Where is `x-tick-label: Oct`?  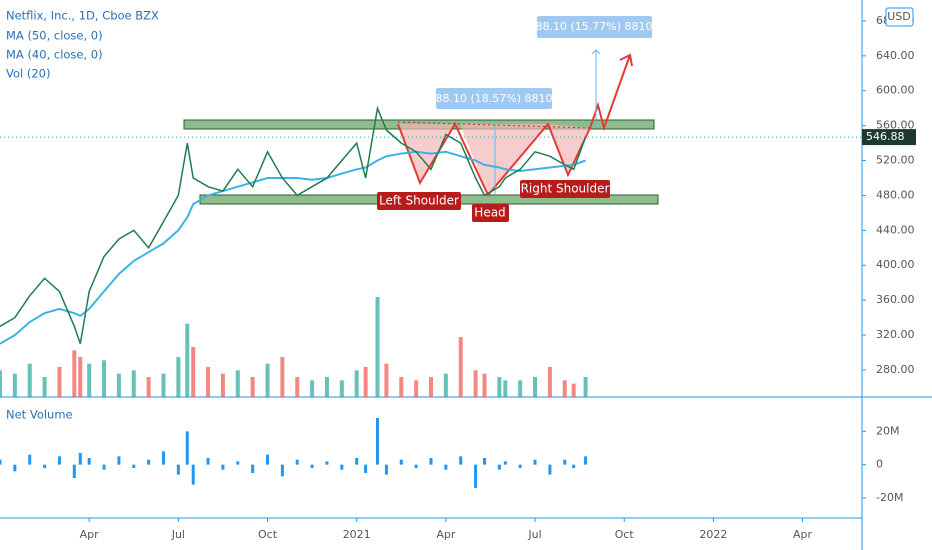
x-tick-label: Oct is located at coordinates (268, 534).